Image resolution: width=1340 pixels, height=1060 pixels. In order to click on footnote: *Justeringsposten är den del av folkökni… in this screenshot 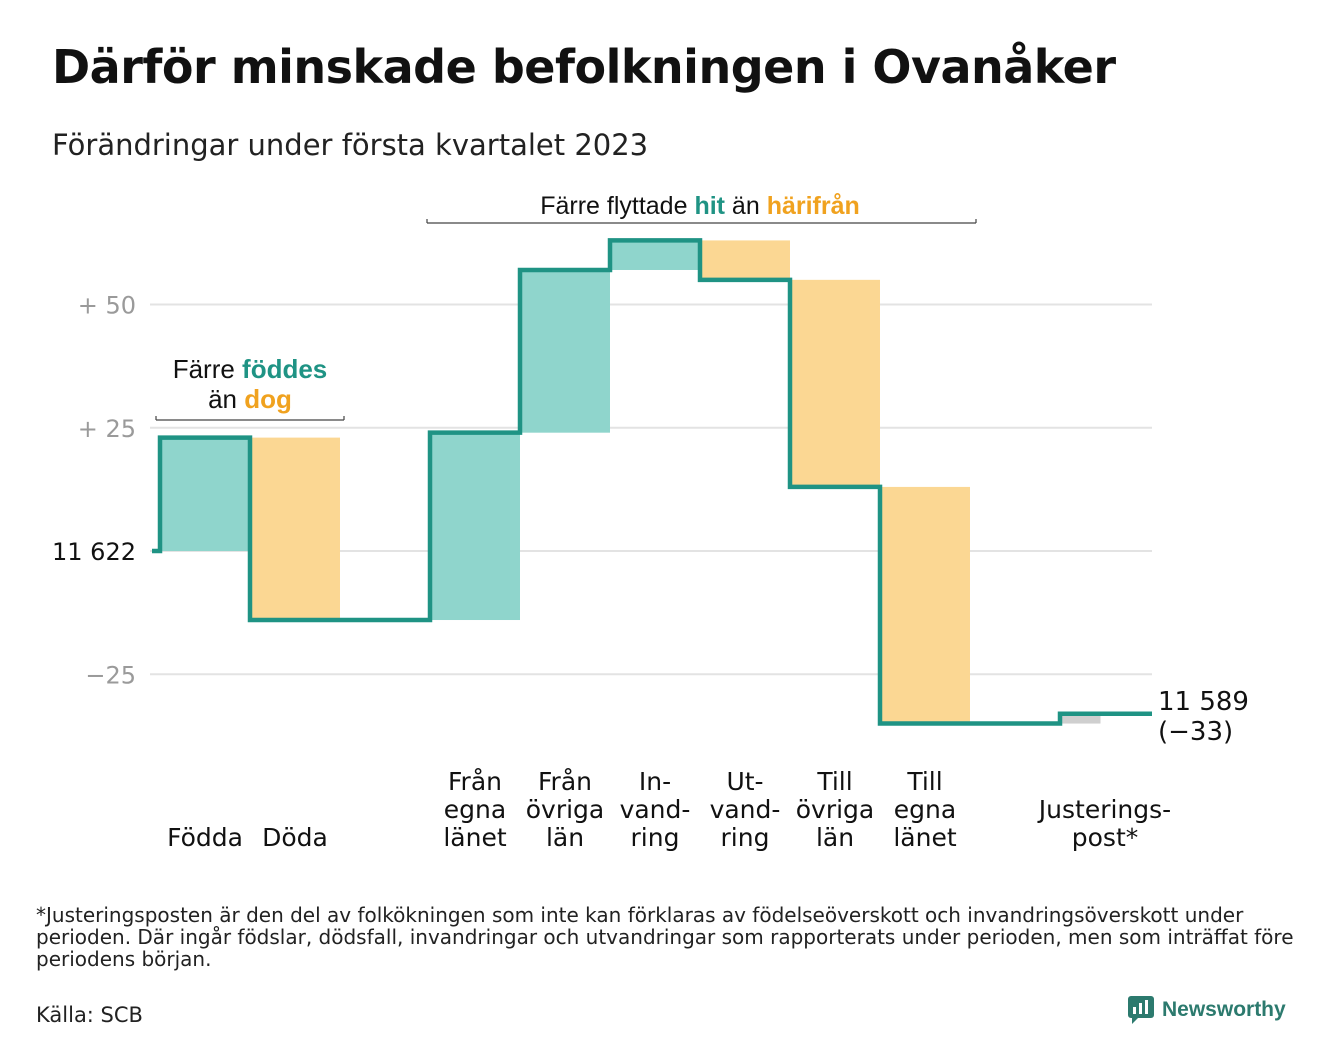, I will do `click(665, 937)`.